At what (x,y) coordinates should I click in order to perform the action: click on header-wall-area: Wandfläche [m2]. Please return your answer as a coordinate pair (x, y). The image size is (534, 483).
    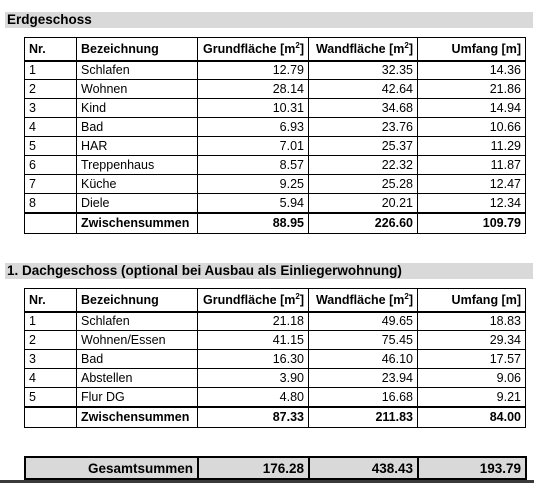
    Looking at the image, I should click on (363, 300).